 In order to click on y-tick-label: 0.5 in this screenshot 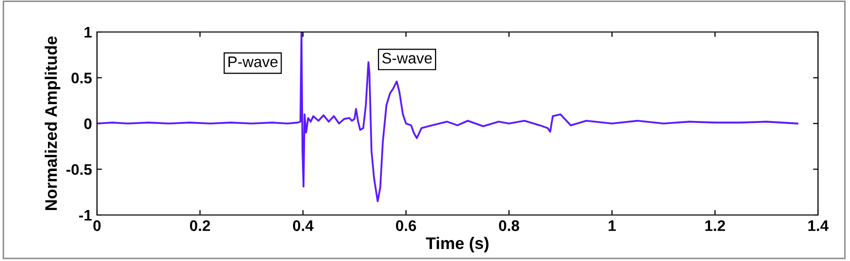, I will do `click(82, 78)`.